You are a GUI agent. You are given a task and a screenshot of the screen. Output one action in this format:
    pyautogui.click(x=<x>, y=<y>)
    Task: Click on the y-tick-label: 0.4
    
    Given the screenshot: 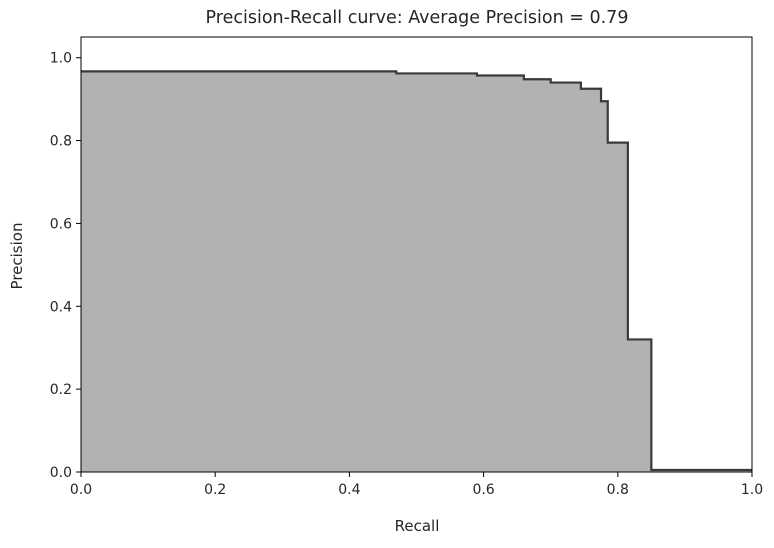 What is the action you would take?
    pyautogui.click(x=61, y=307)
    